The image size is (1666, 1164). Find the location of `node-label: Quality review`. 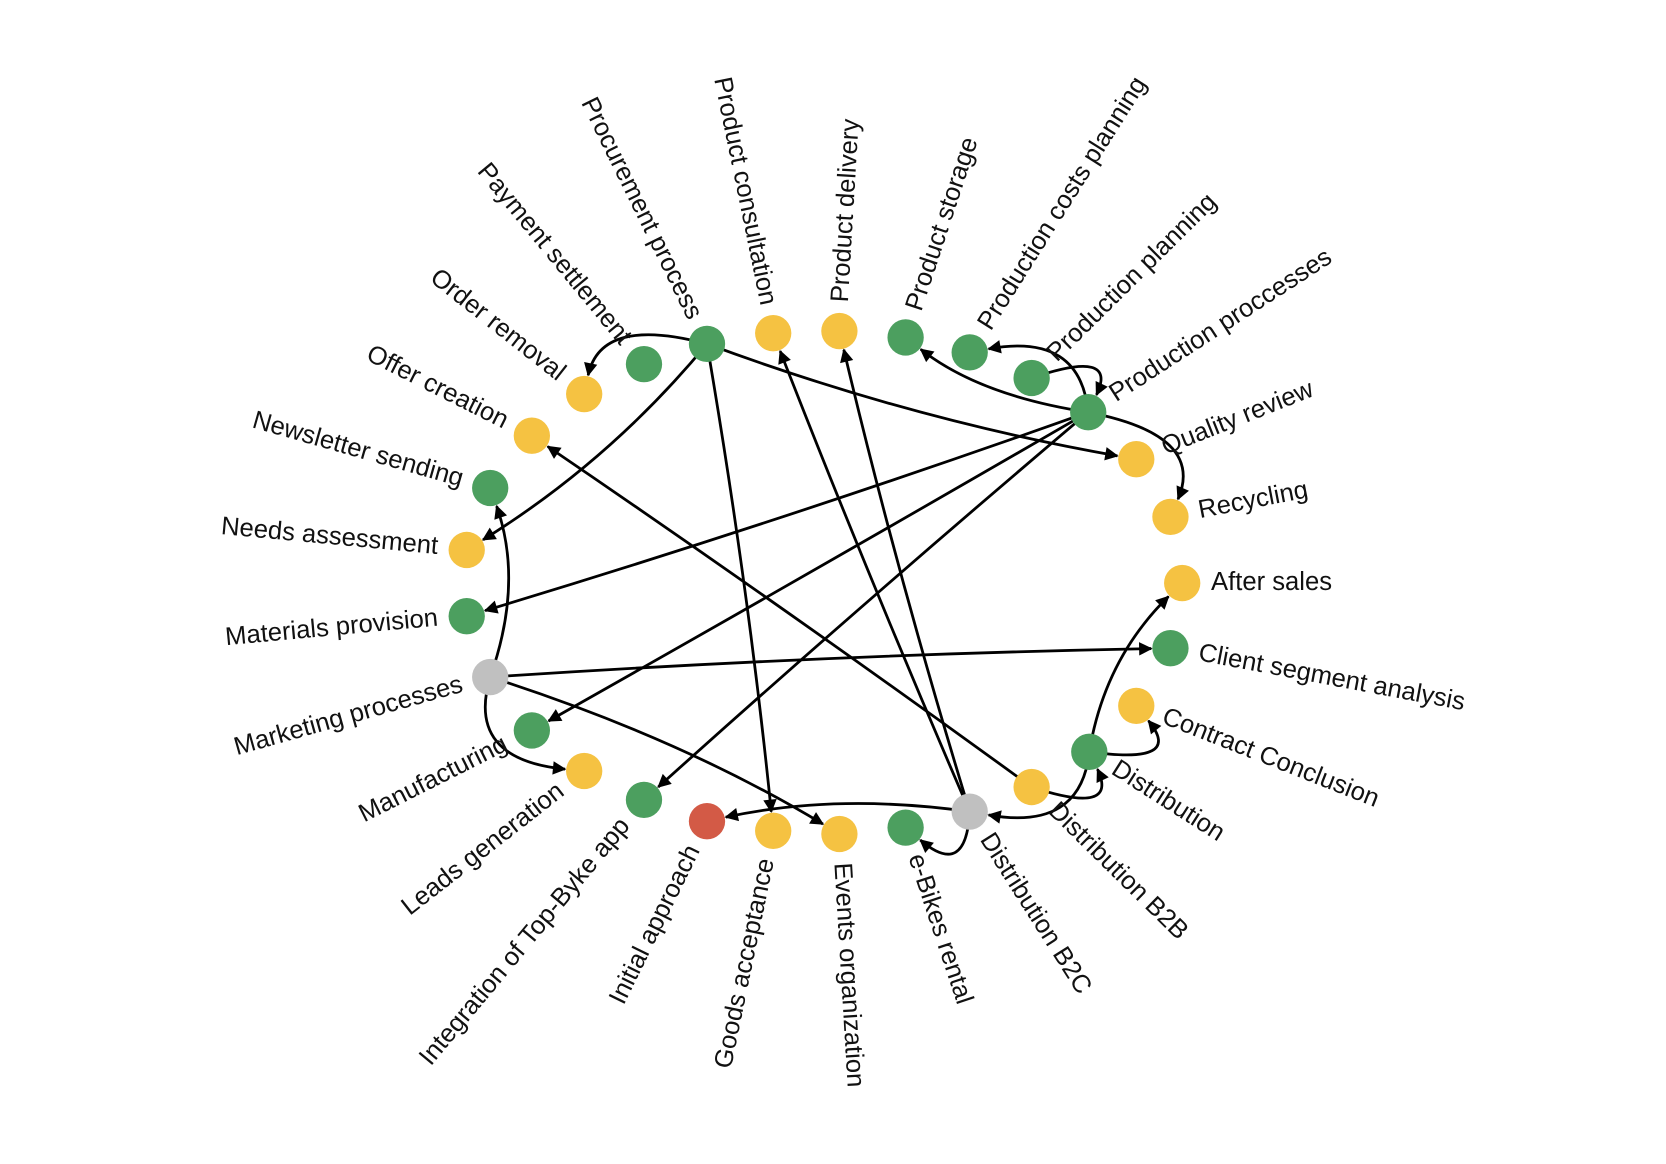

node-label: Quality review is located at coordinates (1237, 418).